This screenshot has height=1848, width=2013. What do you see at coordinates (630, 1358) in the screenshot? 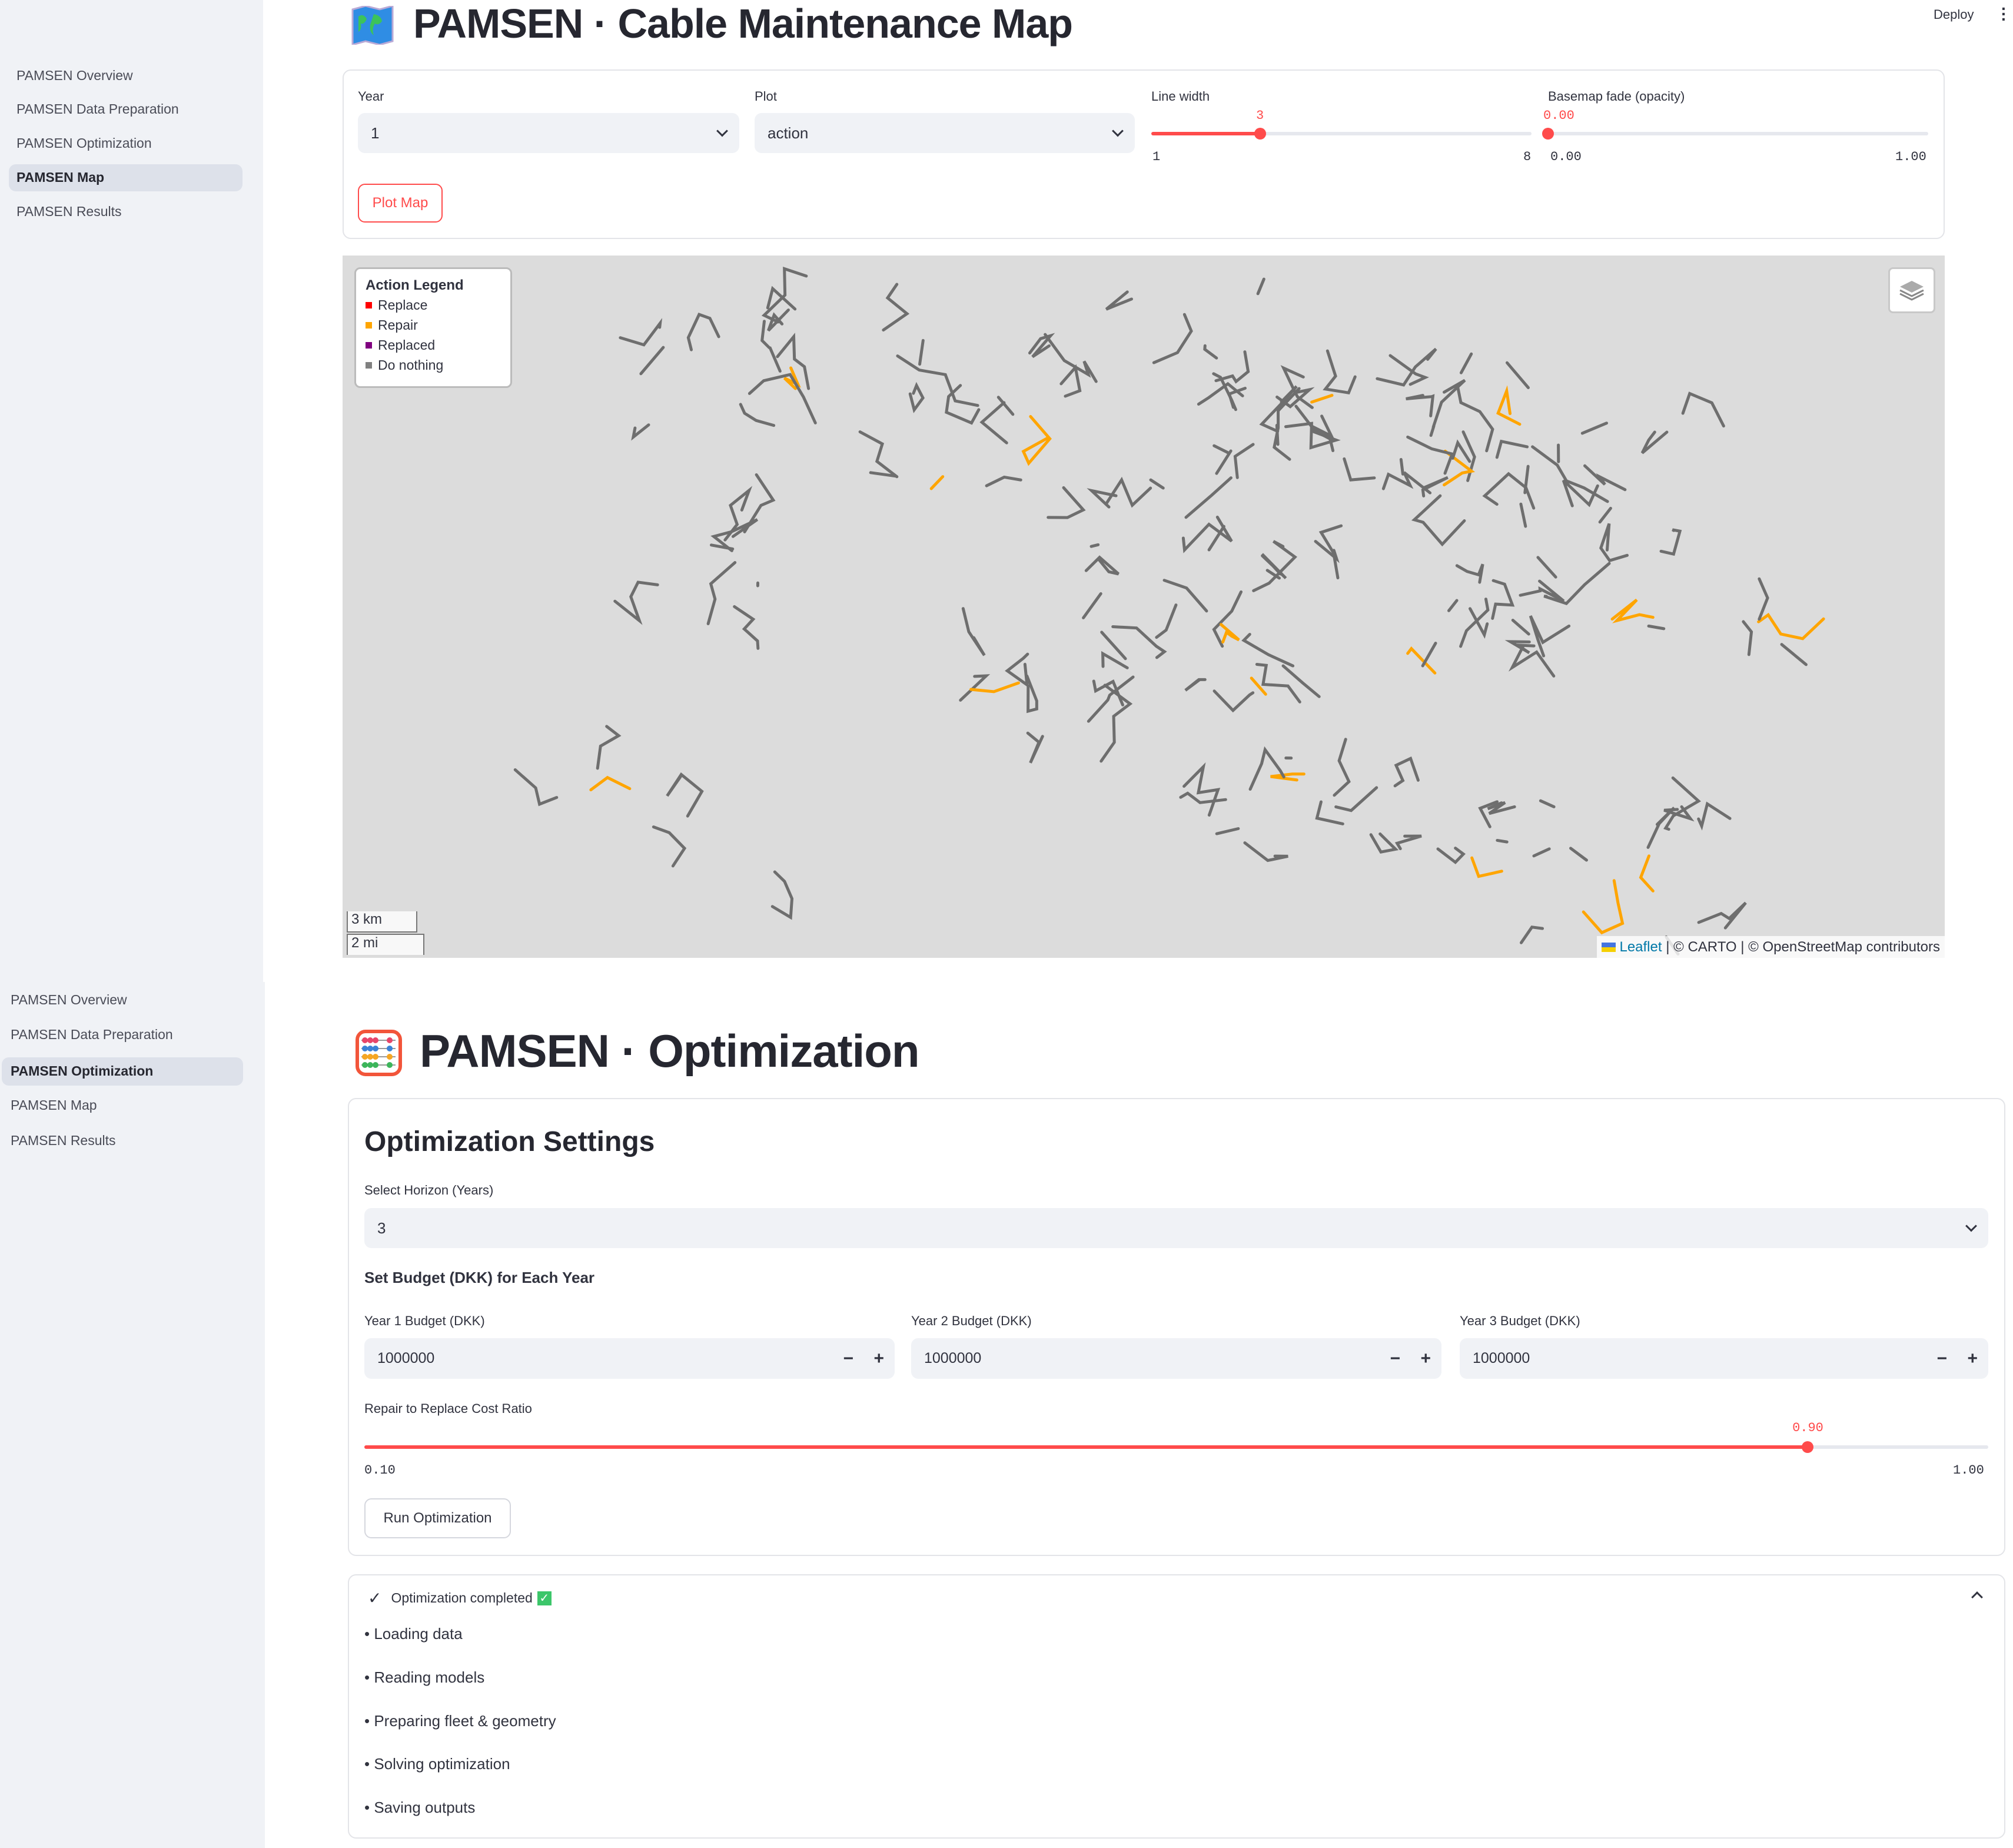
I see `year1-budget-input: 1000000 − +` at bounding box center [630, 1358].